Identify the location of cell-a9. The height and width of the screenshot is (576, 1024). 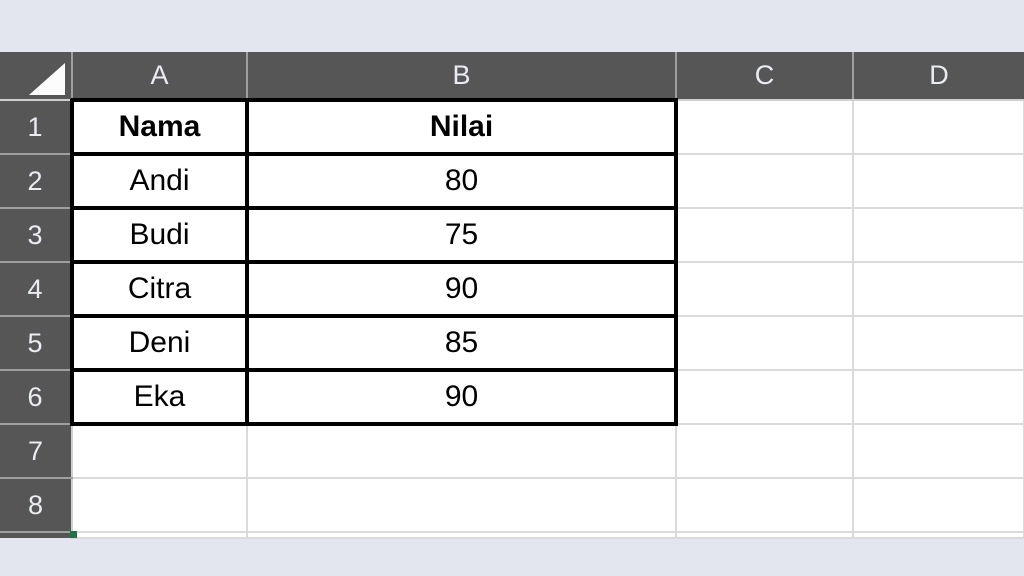
(159, 535).